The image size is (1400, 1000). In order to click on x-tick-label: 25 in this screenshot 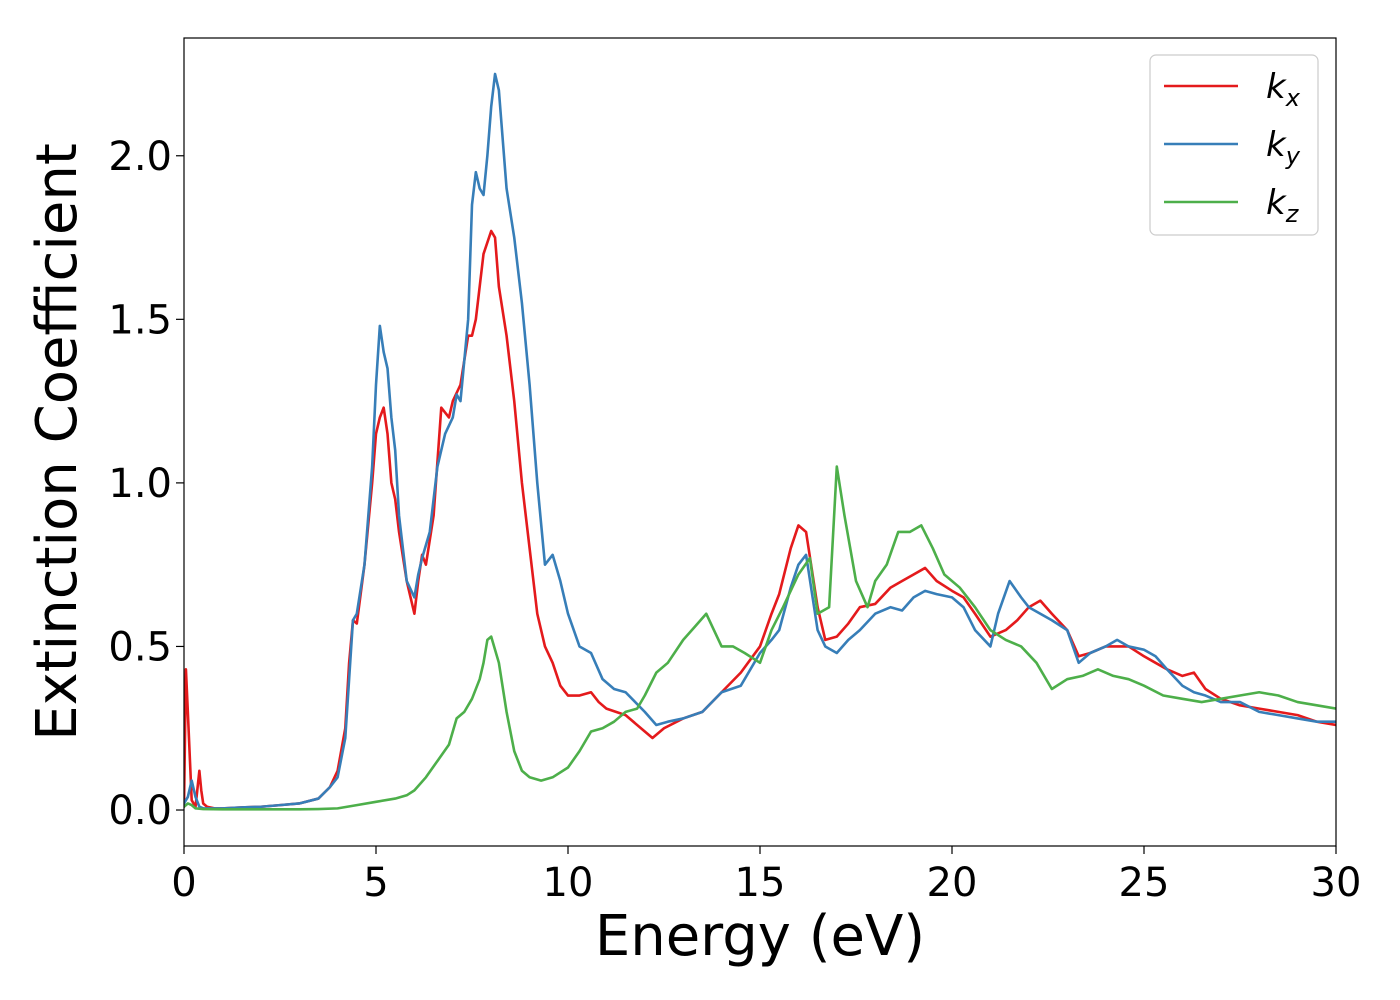, I will do `click(1144, 883)`.